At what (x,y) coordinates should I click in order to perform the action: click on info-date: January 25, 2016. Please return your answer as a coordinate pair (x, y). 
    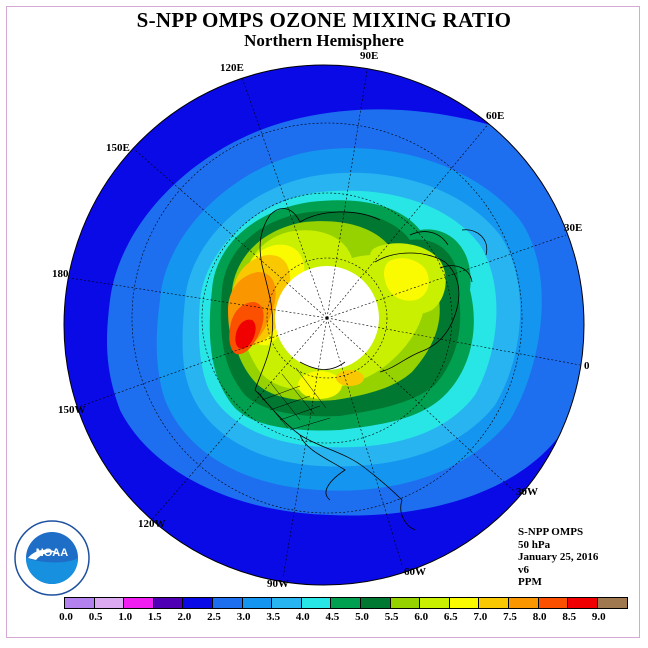
    Looking at the image, I should click on (558, 557).